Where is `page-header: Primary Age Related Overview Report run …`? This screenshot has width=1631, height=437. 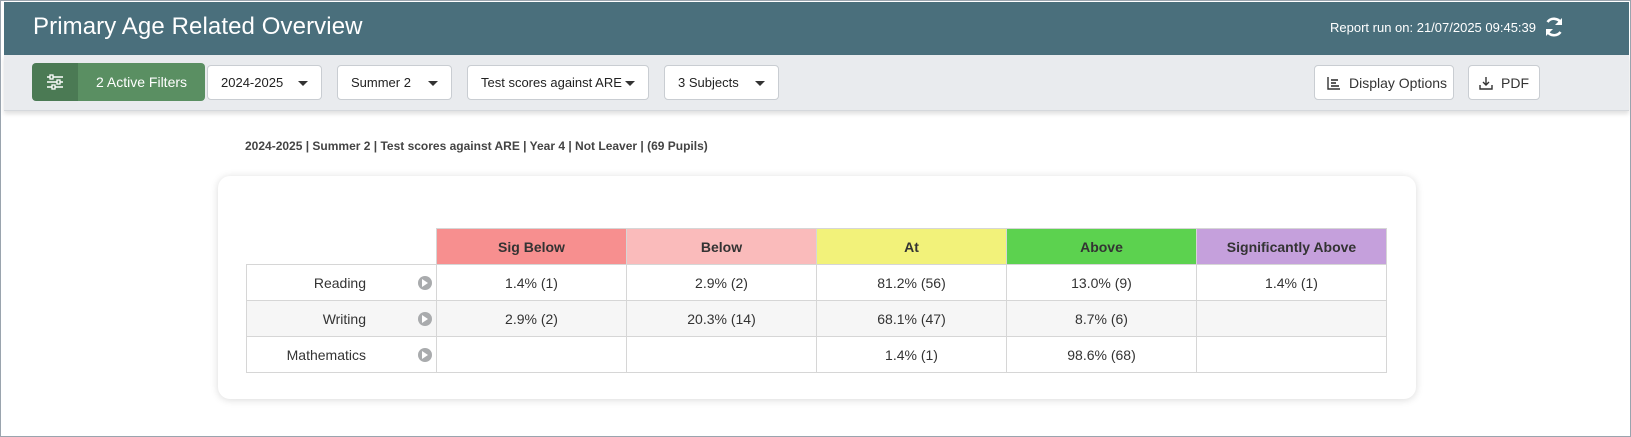
page-header: Primary Age Related Overview Report run … is located at coordinates (816, 28).